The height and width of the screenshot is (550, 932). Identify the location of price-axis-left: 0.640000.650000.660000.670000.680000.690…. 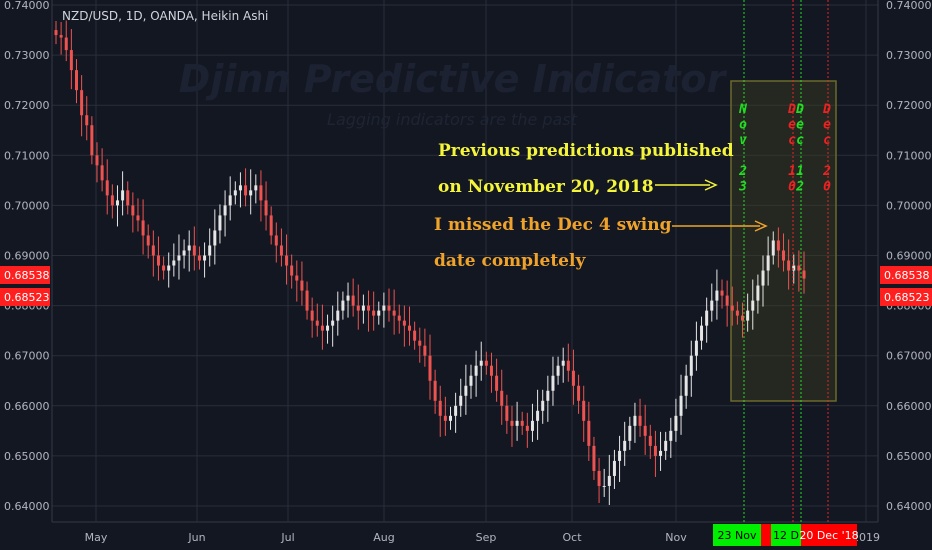
(27, 256).